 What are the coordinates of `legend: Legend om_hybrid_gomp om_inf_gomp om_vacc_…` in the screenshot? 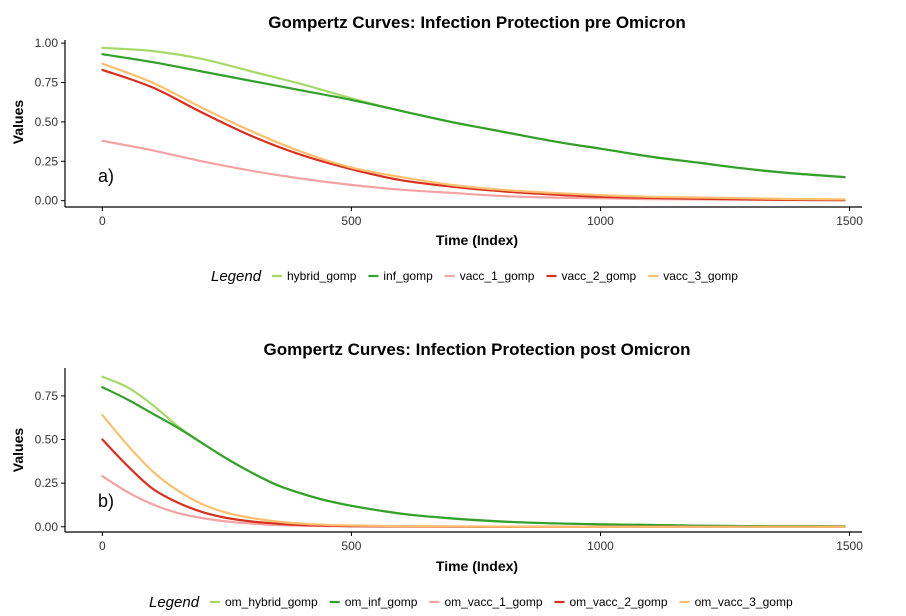 It's located at (471, 602).